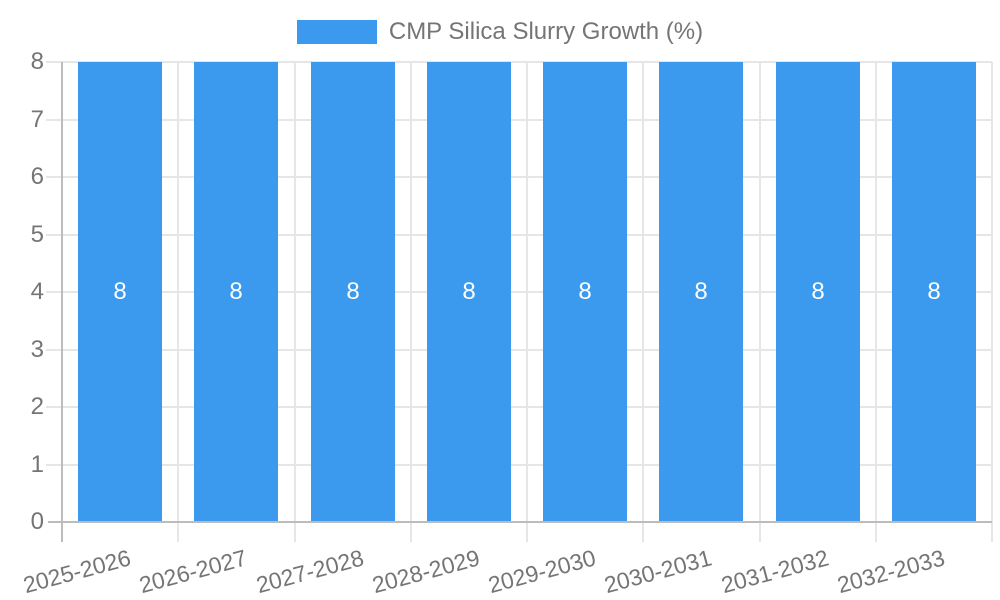 This screenshot has width=1000, height=600. What do you see at coordinates (546, 31) in the screenshot?
I see `legend-label: CMP Silica Slurry Growth (%)` at bounding box center [546, 31].